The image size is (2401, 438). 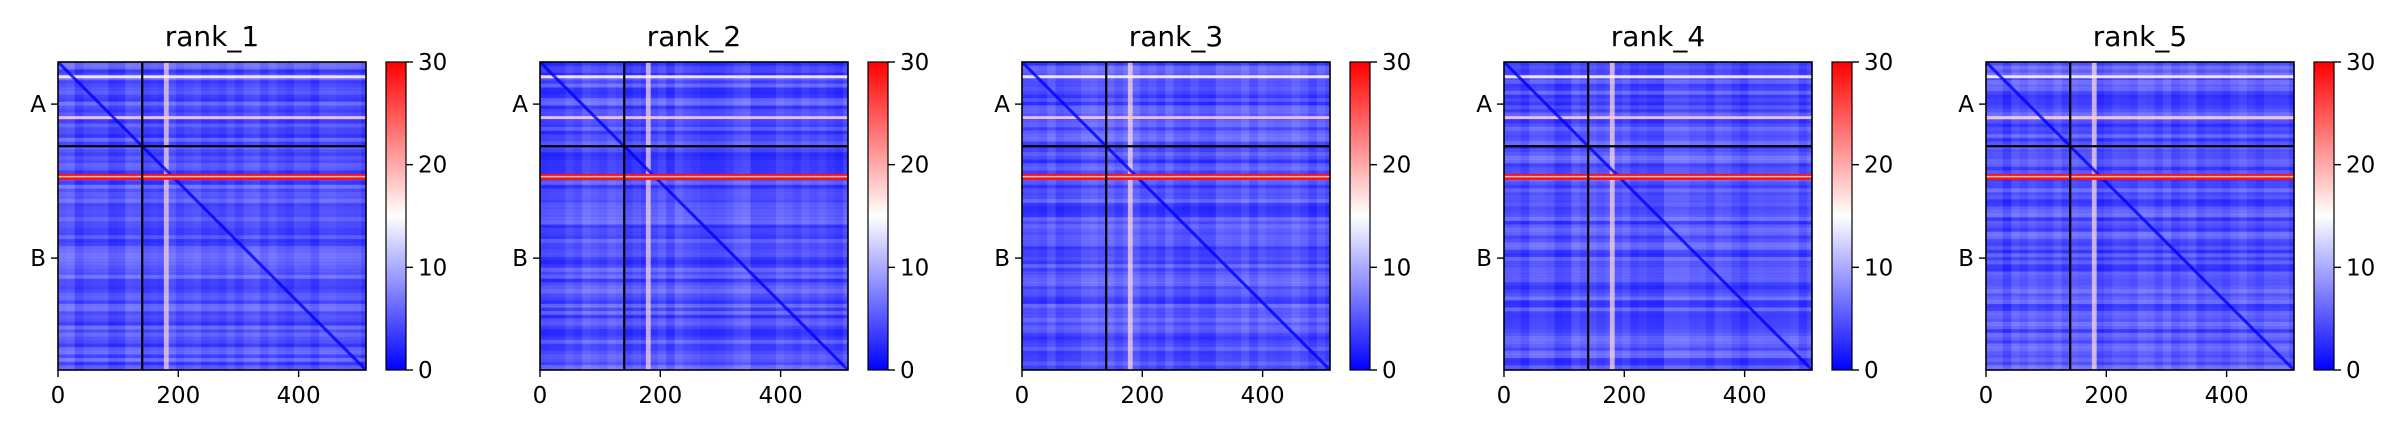 What do you see at coordinates (694, 77) in the screenshot?
I see `heatmap-bright-row` at bounding box center [694, 77].